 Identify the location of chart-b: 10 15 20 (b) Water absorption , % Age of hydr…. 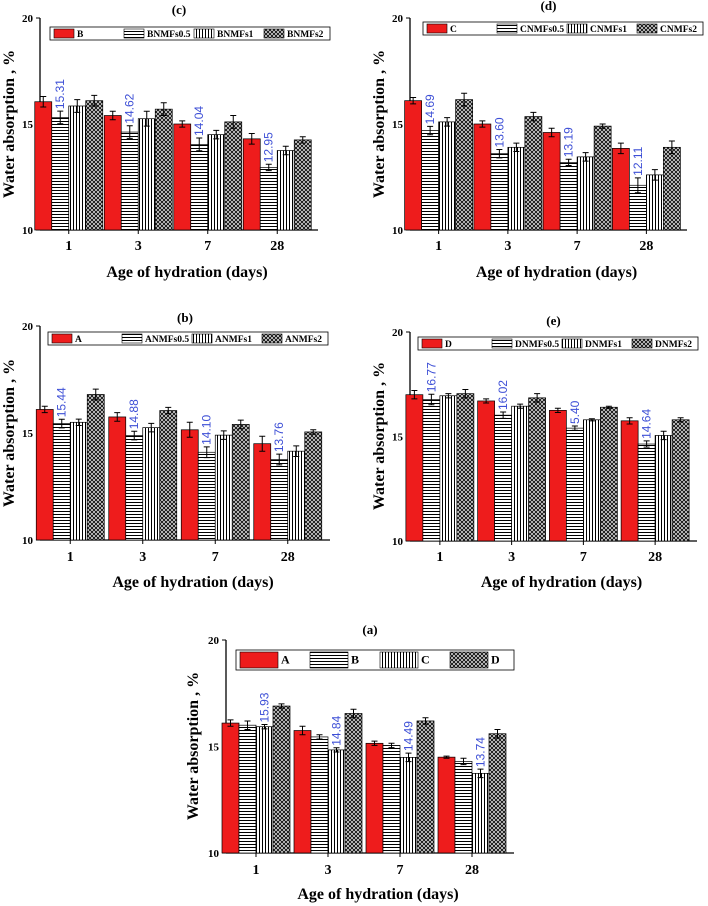
(165, 450).